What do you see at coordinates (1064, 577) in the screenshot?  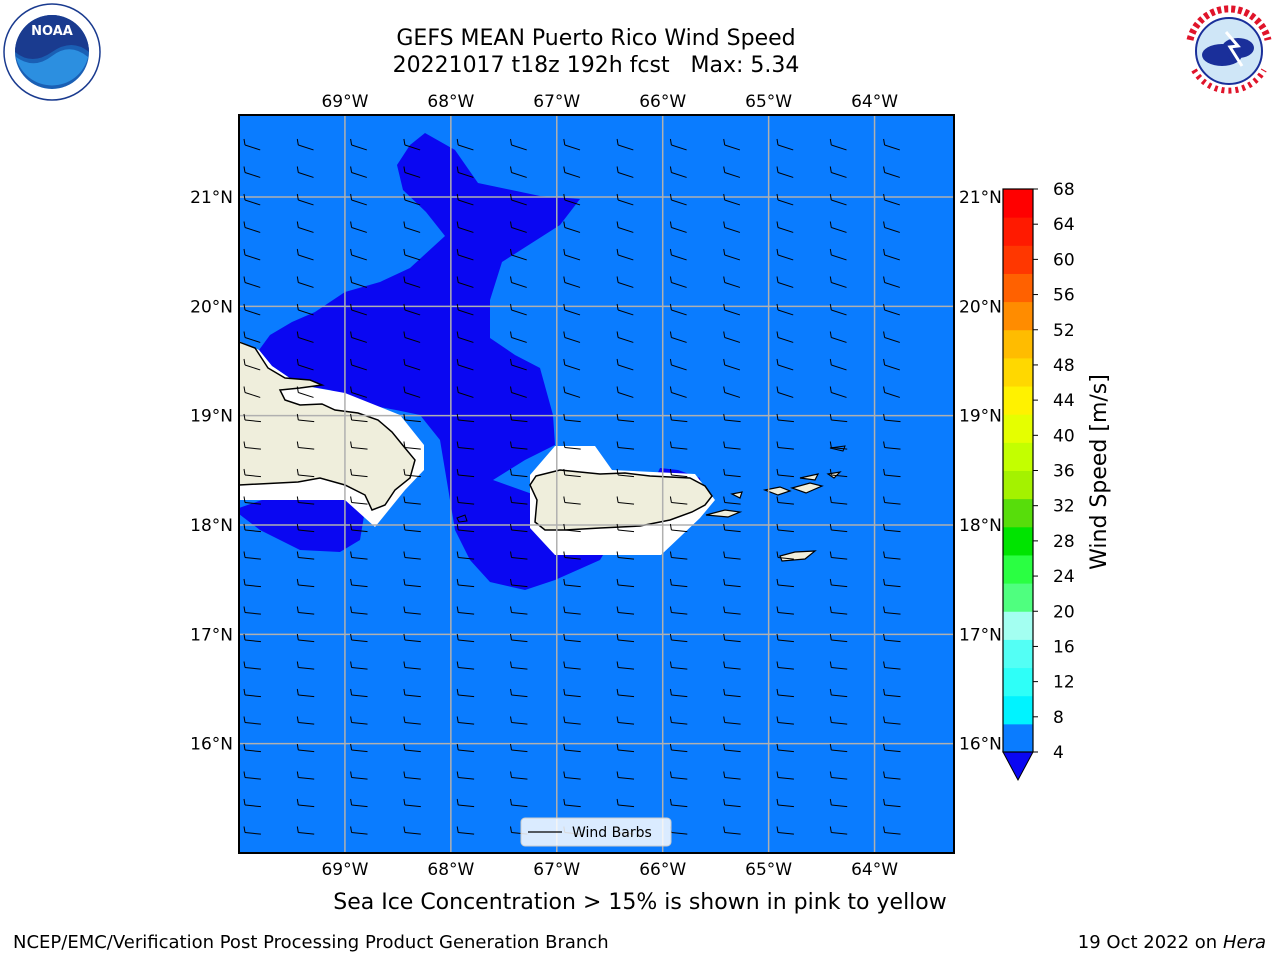 I see `colorbar-tick-label: 24` at bounding box center [1064, 577].